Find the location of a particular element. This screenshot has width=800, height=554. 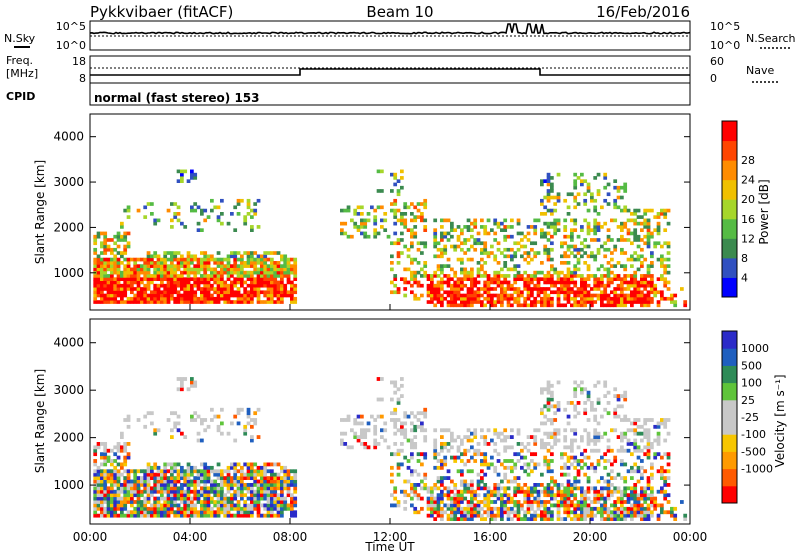

freq-left-tick-bottom: 8 is located at coordinates (82, 78).